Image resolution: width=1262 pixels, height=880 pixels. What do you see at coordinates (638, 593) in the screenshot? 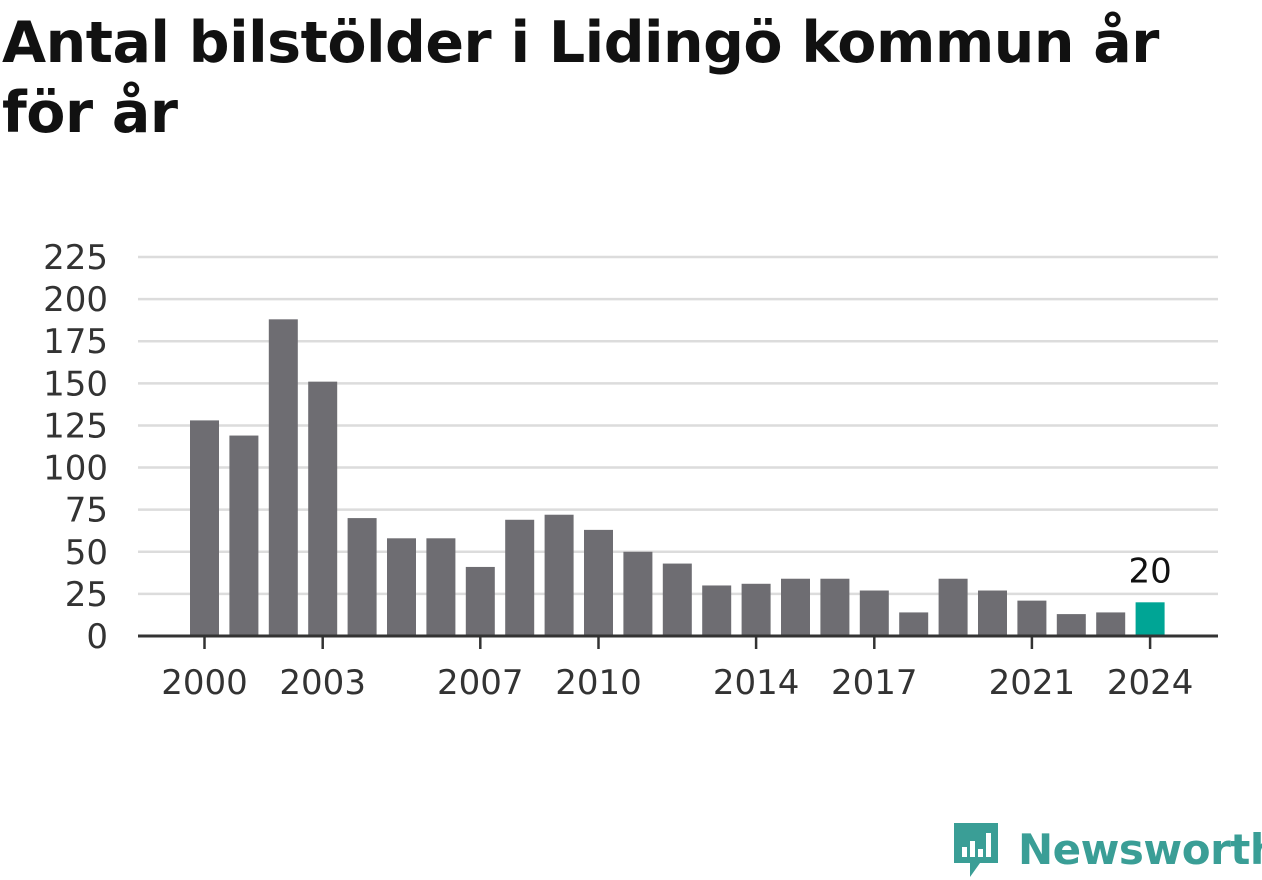
I see `bar-2011` at bounding box center [638, 593].